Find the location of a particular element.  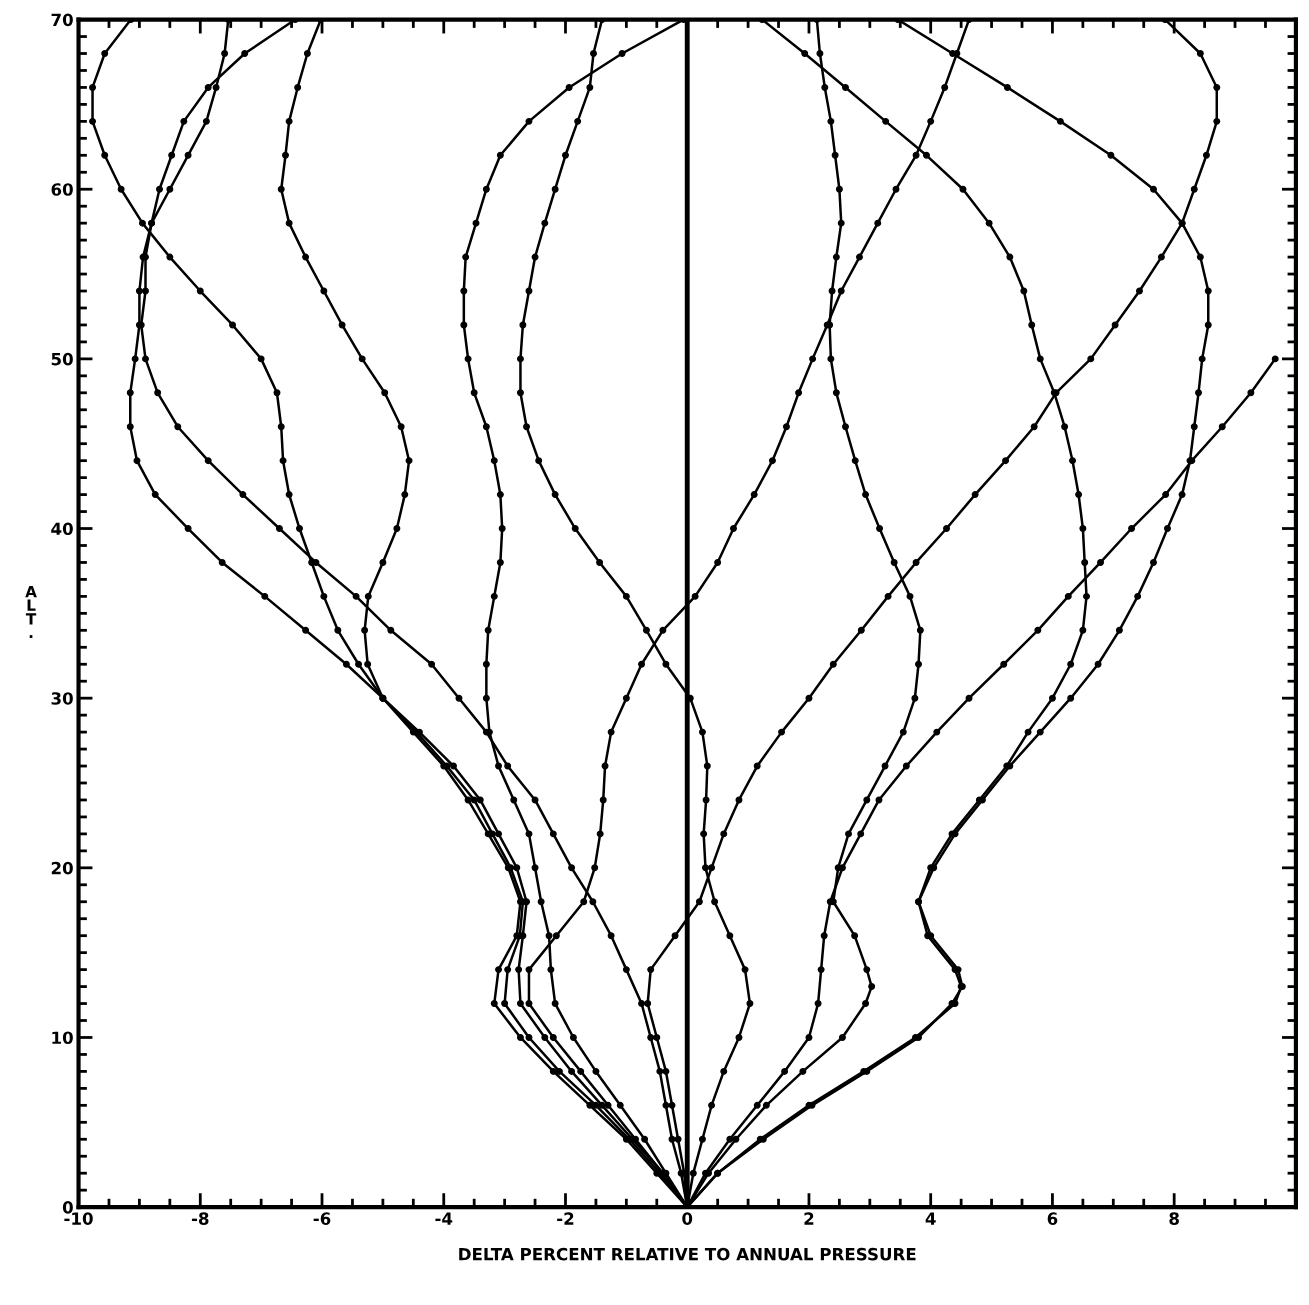

y-tick-label: 20 is located at coordinates (62, 868).